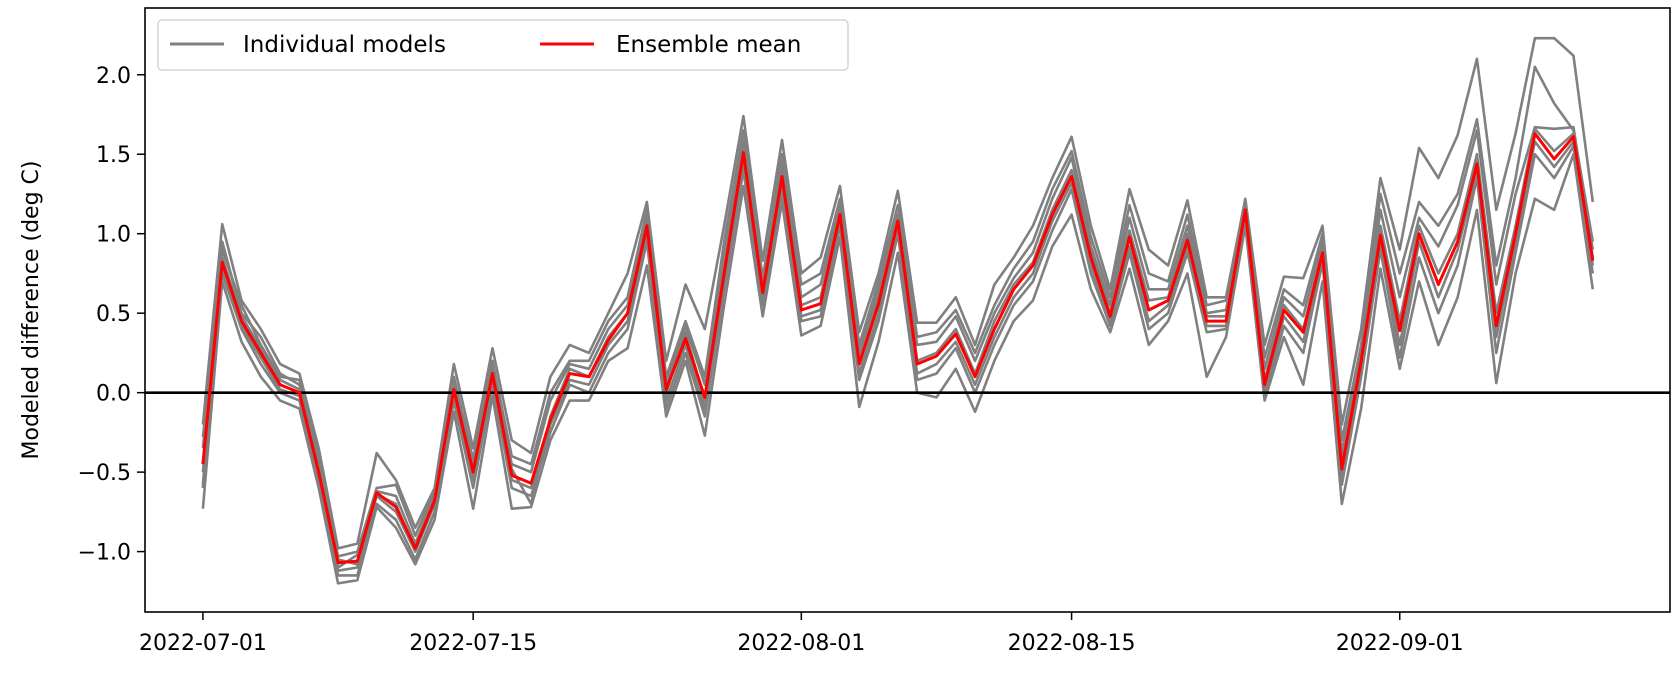 This screenshot has width=1680, height=678. Describe the element at coordinates (104, 553) in the screenshot. I see `y-tick-label-1: −1.0` at that location.